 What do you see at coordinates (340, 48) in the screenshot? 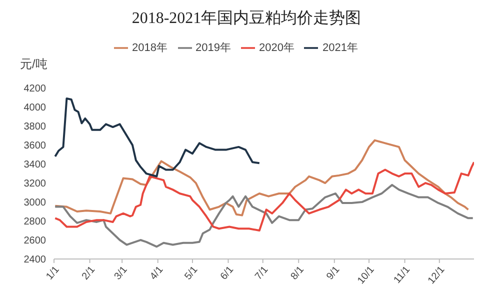
I see `legend-label: 2021年` at bounding box center [340, 48].